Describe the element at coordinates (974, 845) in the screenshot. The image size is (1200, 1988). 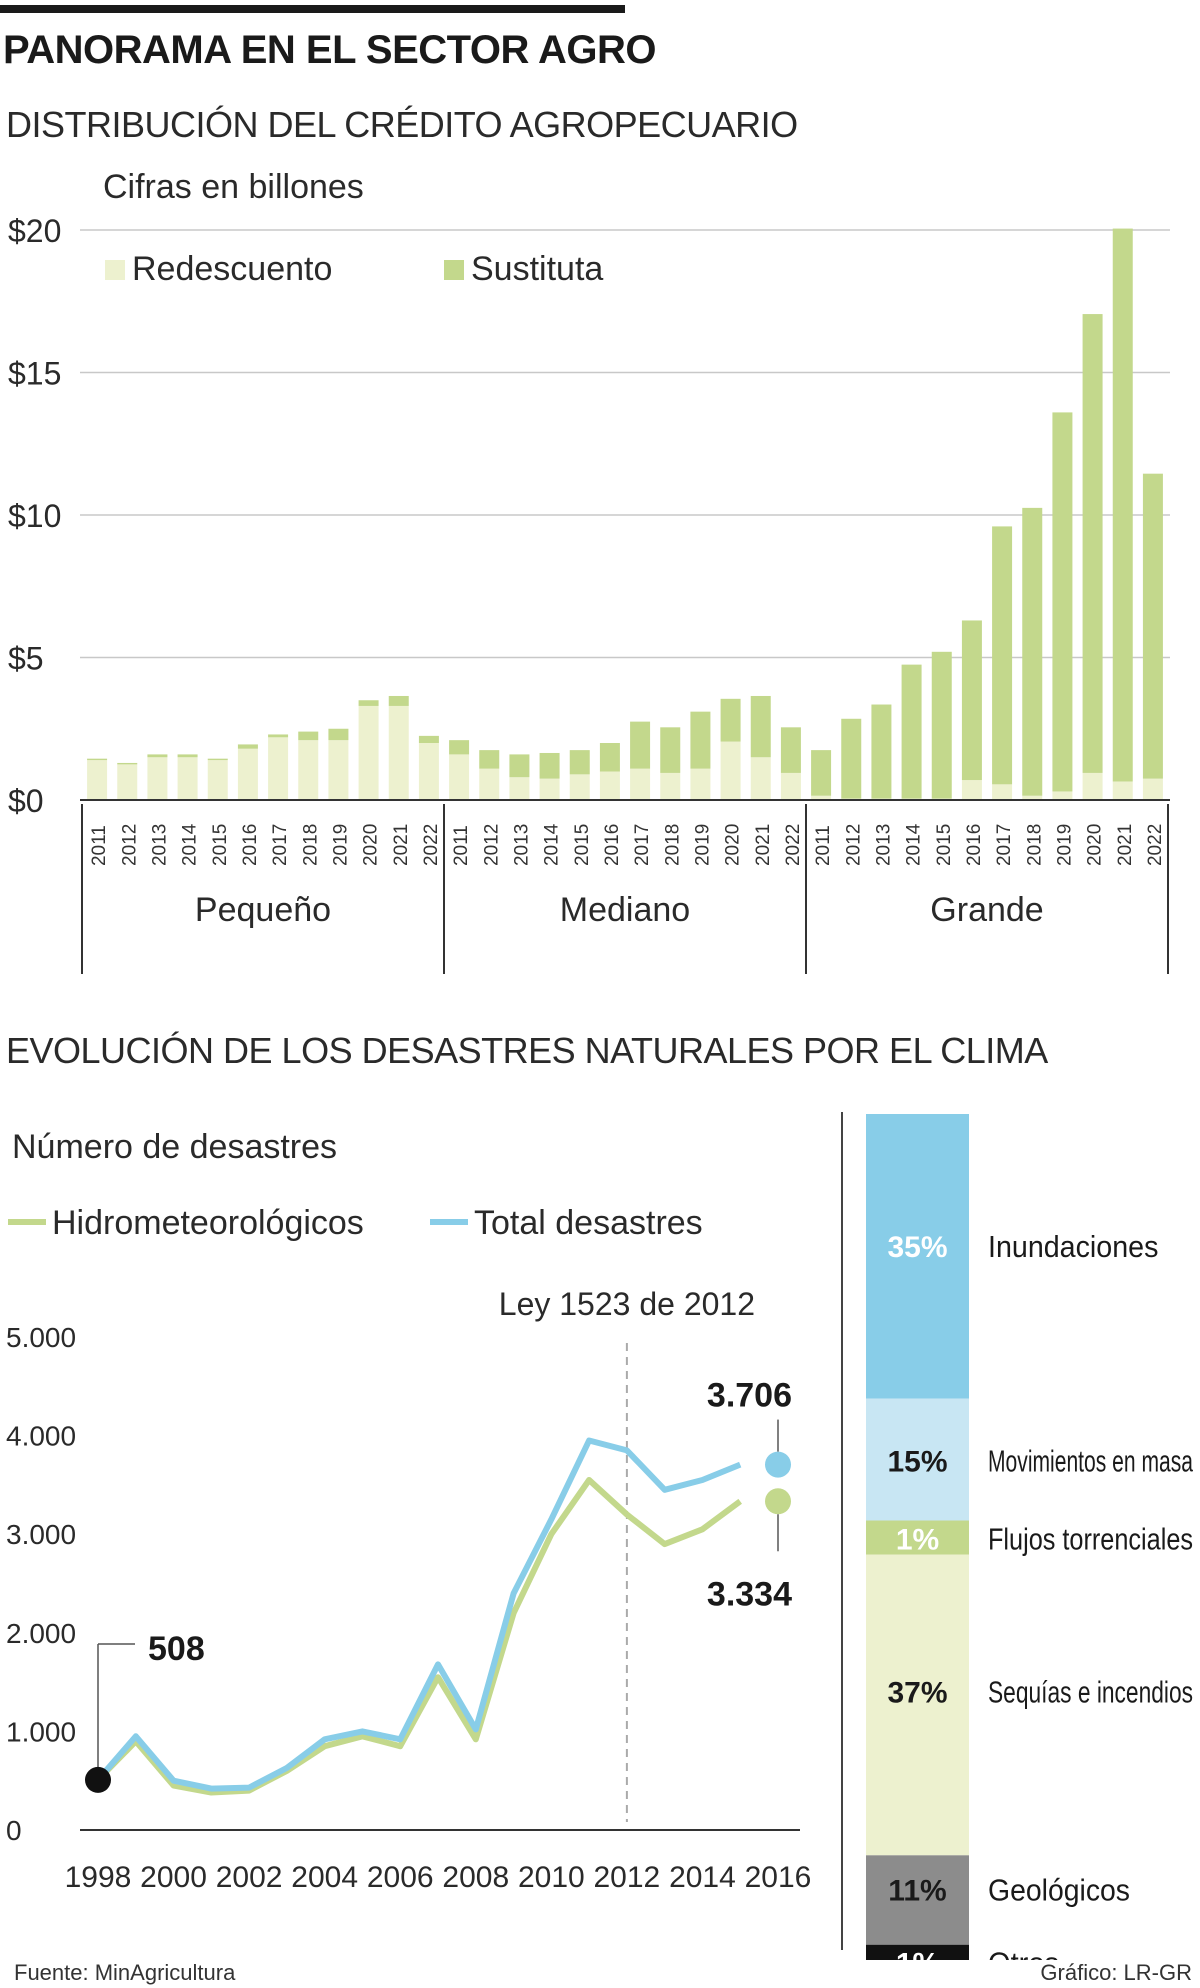
I see `x-tick-label: 2016` at that location.